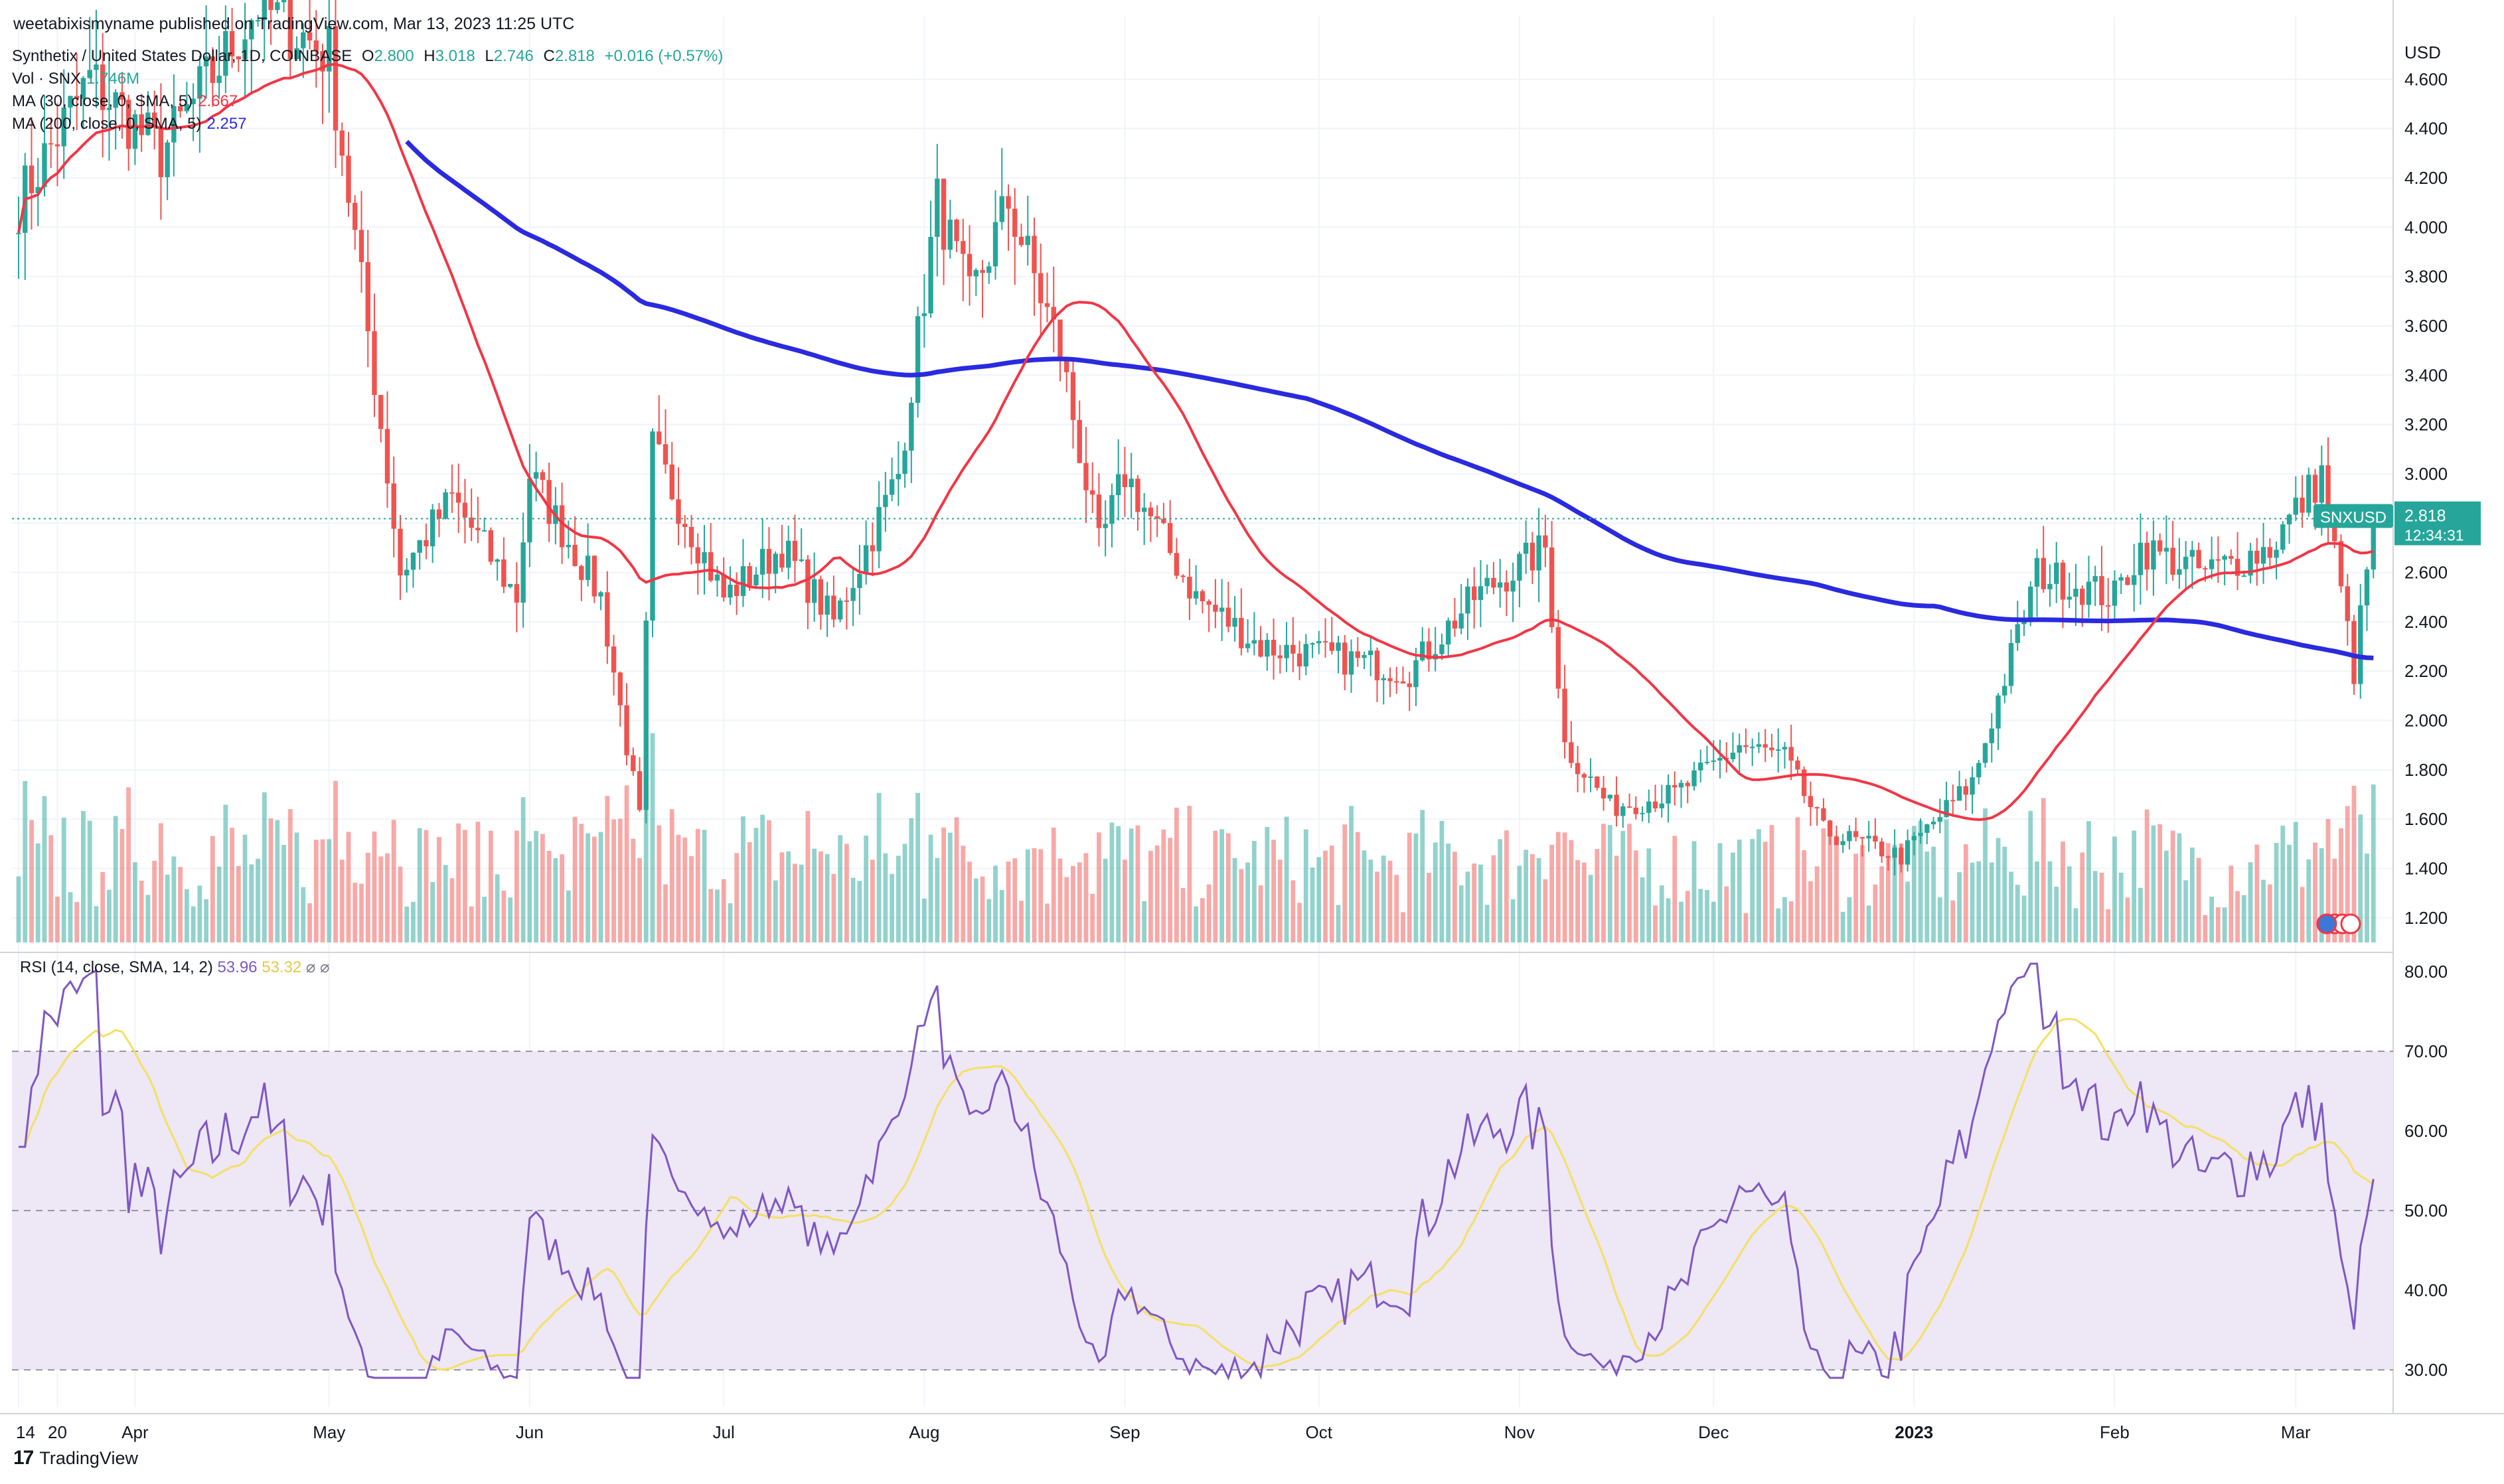 The width and height of the screenshot is (2504, 1484). What do you see at coordinates (75, 1458) in the screenshot?
I see `tradingview-footer: 17 TradingView` at bounding box center [75, 1458].